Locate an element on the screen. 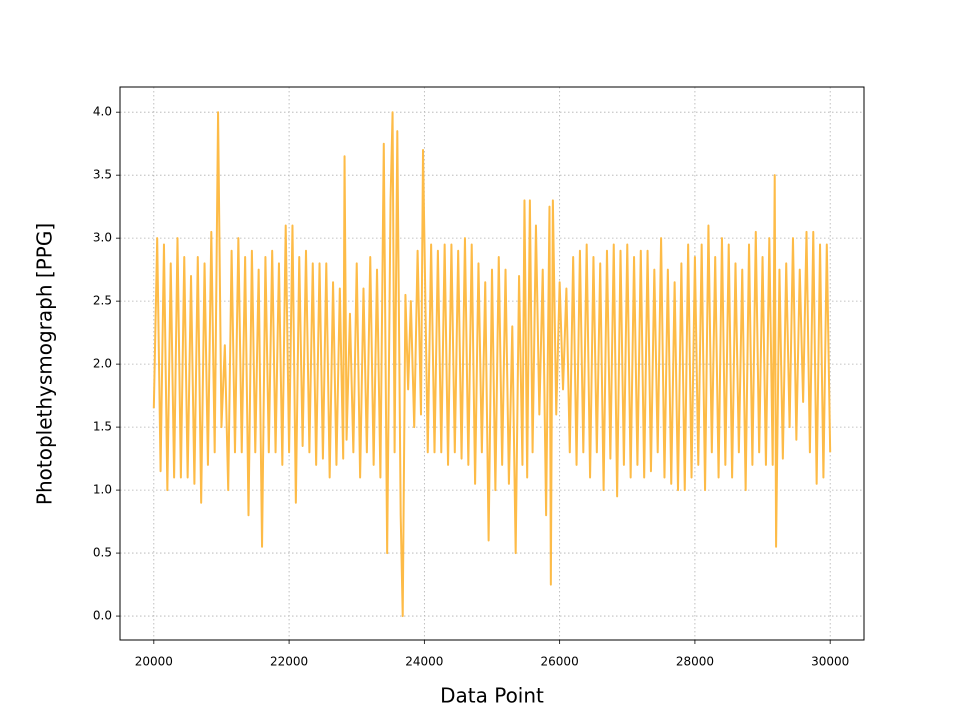 The image size is (960, 720). y-tick-label: 1.0 is located at coordinates (102, 490).